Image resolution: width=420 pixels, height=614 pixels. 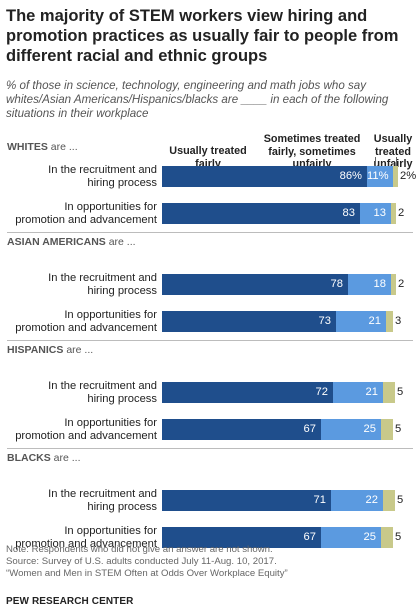 I want to click on stacked-bar: 72 21 5, so click(x=283, y=392).